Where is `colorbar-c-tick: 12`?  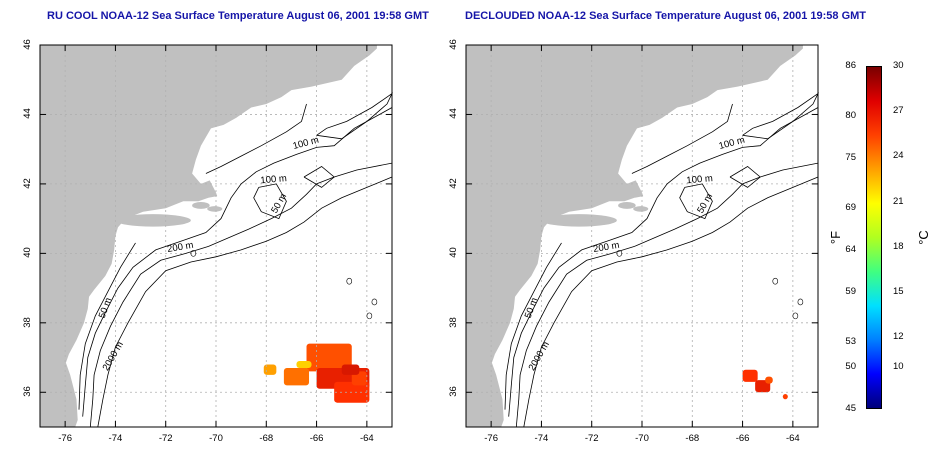
colorbar-c-tick: 12 is located at coordinates (898, 337).